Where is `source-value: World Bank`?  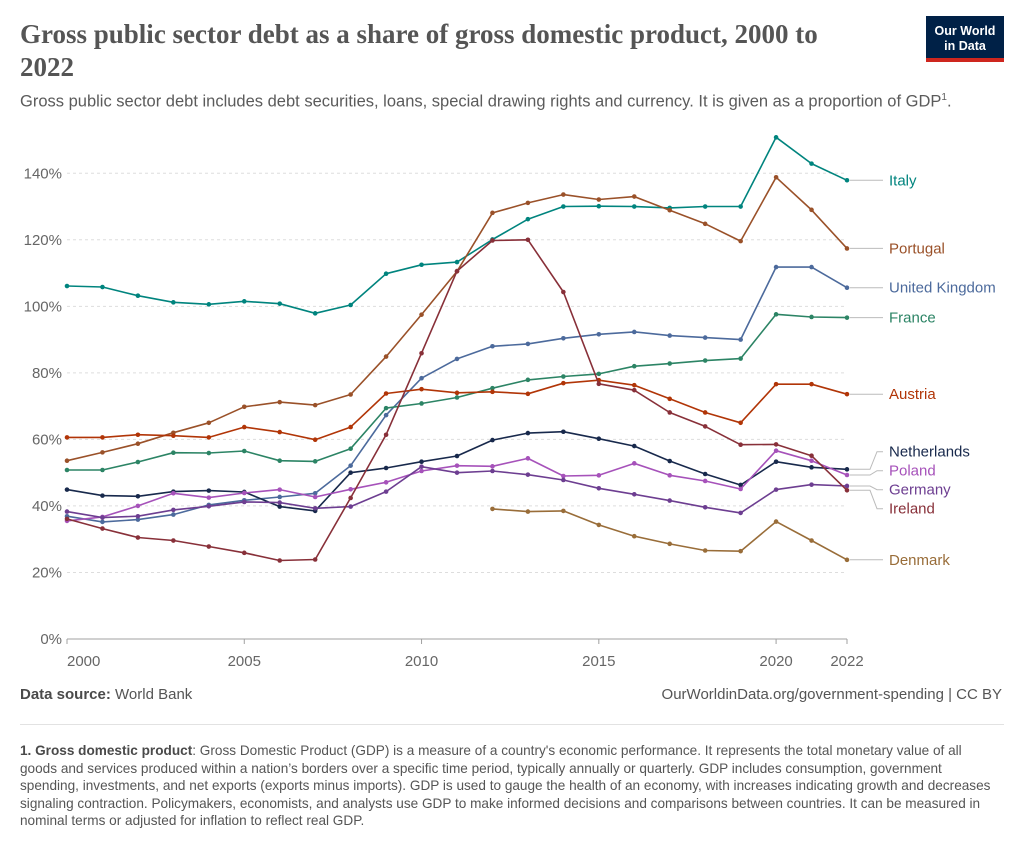 source-value: World Bank is located at coordinates (154, 694).